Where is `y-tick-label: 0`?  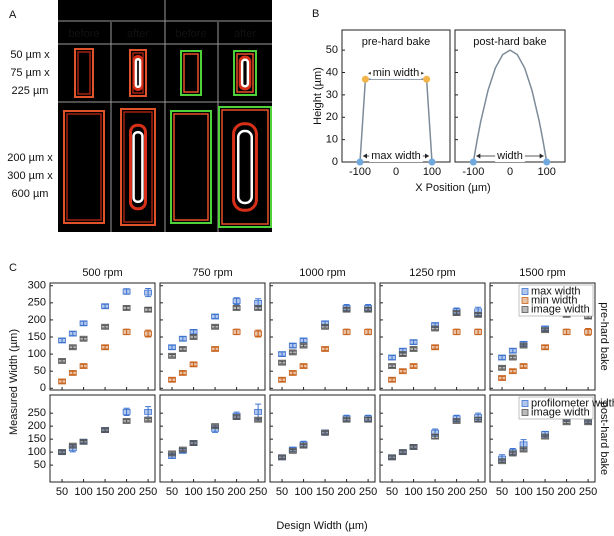
y-tick-label: 0 is located at coordinates (43, 388).